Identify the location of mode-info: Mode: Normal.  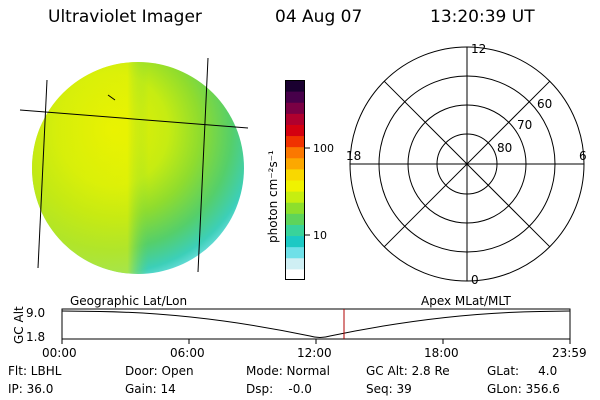
(288, 371).